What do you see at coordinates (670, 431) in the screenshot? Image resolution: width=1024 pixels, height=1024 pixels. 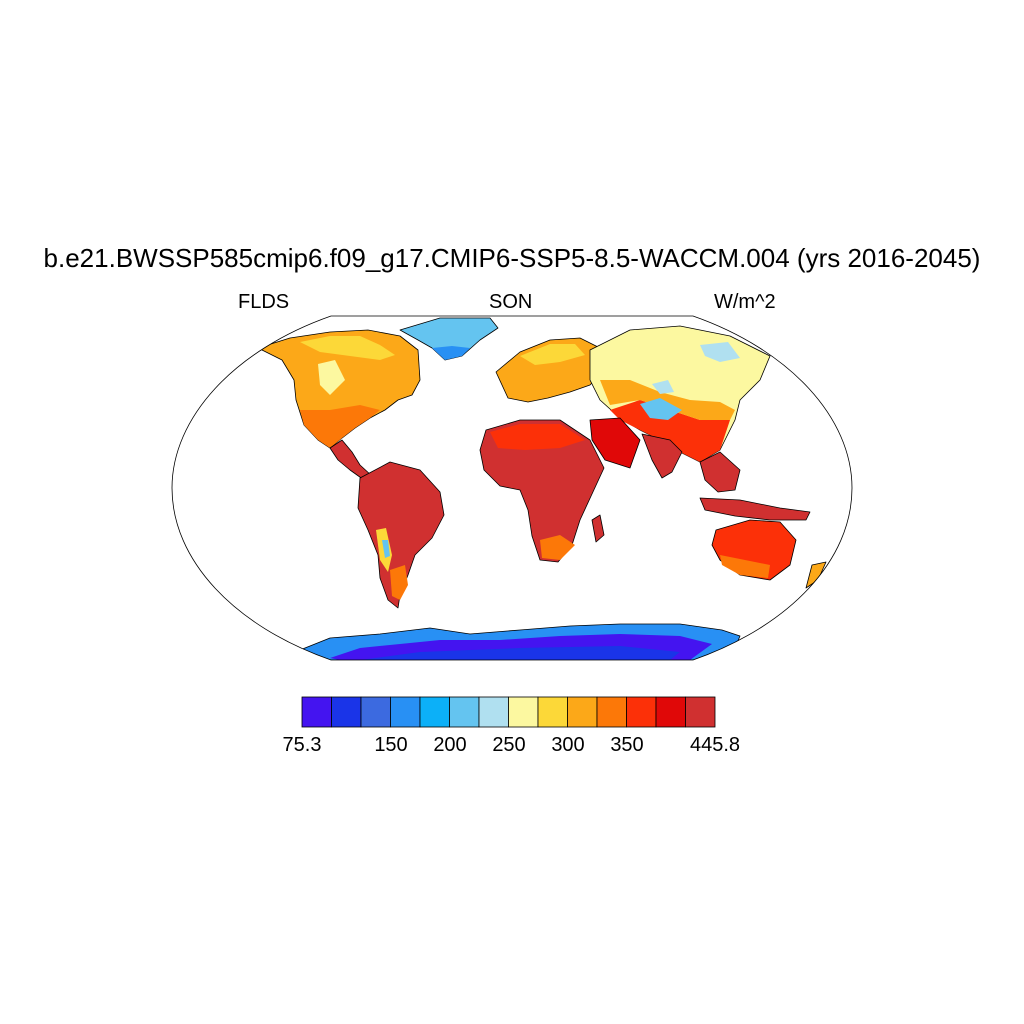 I see `asia-south` at bounding box center [670, 431].